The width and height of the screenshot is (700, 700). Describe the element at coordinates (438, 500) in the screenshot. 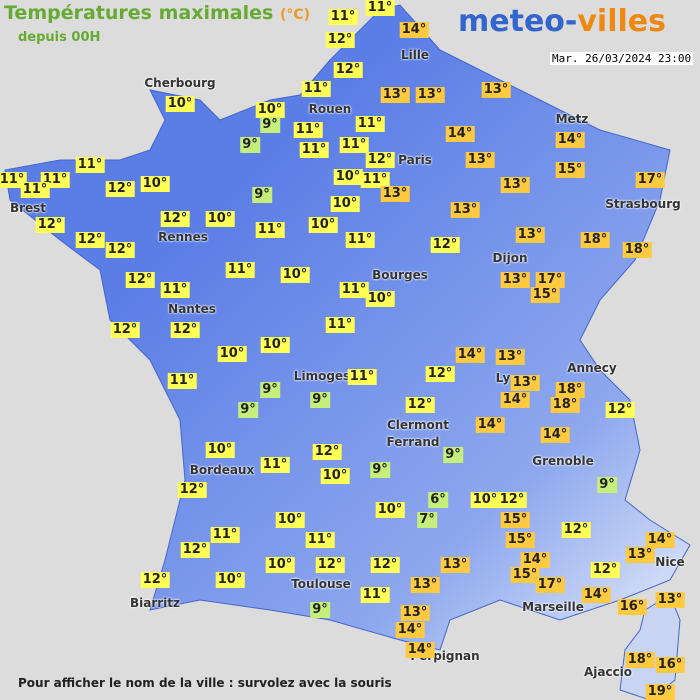

I see `temperature-label: 6°` at that location.